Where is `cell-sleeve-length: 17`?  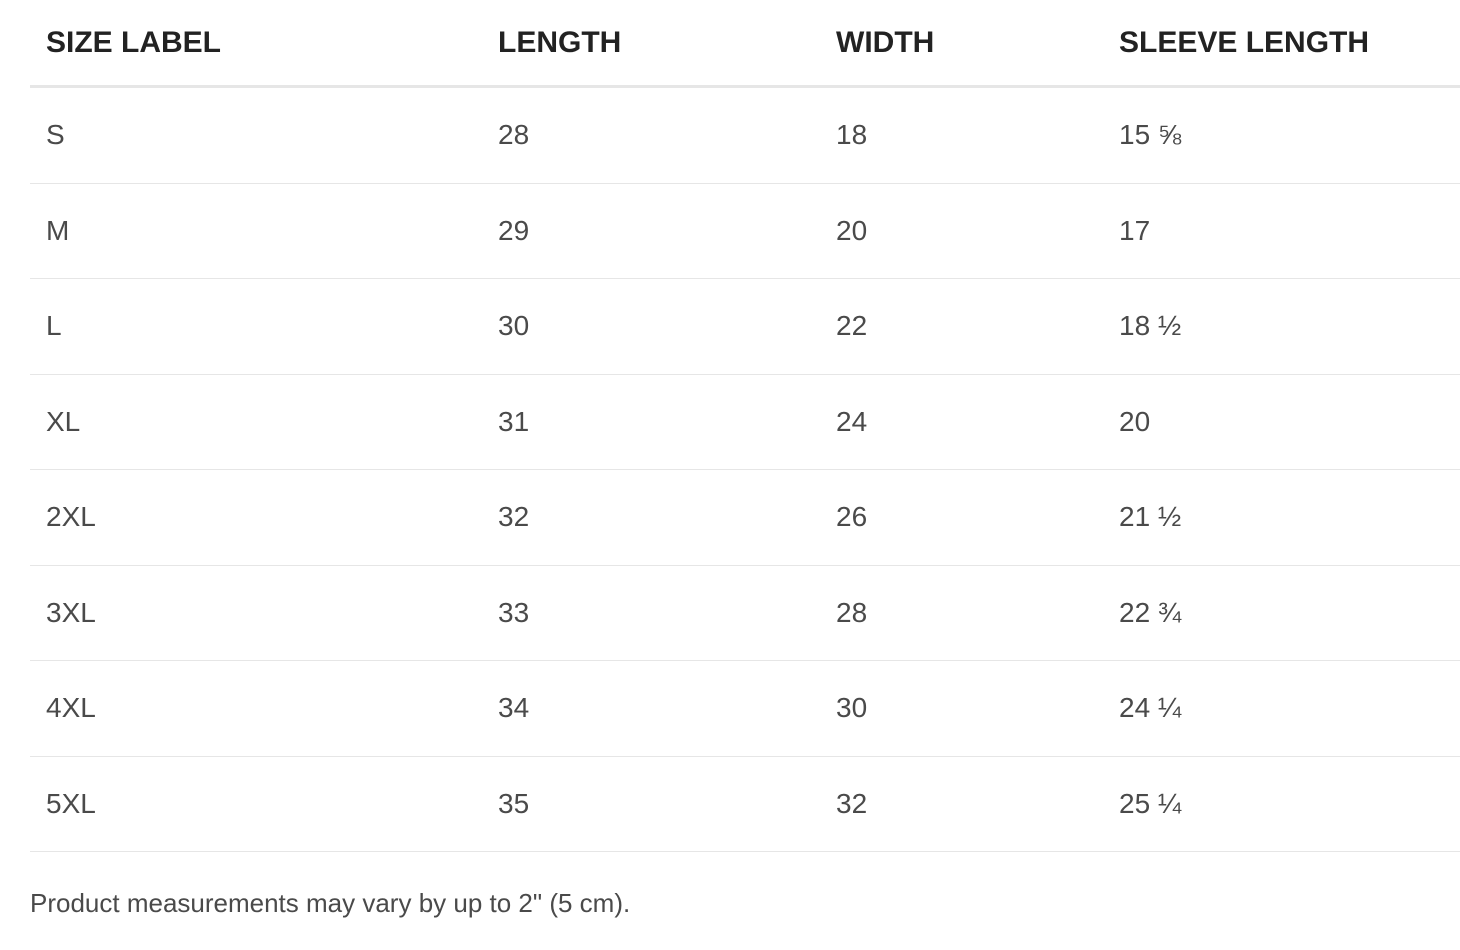 cell-sleeve-length: 17 is located at coordinates (1281, 231).